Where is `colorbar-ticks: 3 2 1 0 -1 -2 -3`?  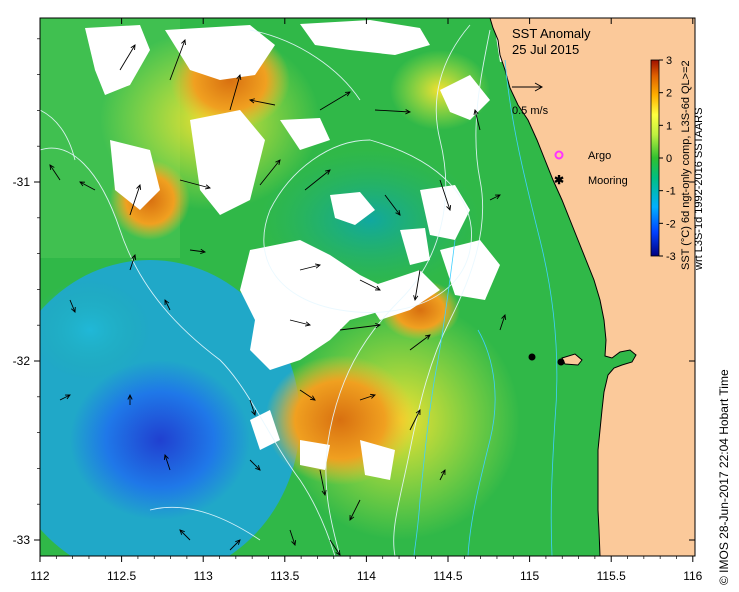 colorbar-ticks: 3 2 1 0 -1 -2 -3 is located at coordinates (667, 159).